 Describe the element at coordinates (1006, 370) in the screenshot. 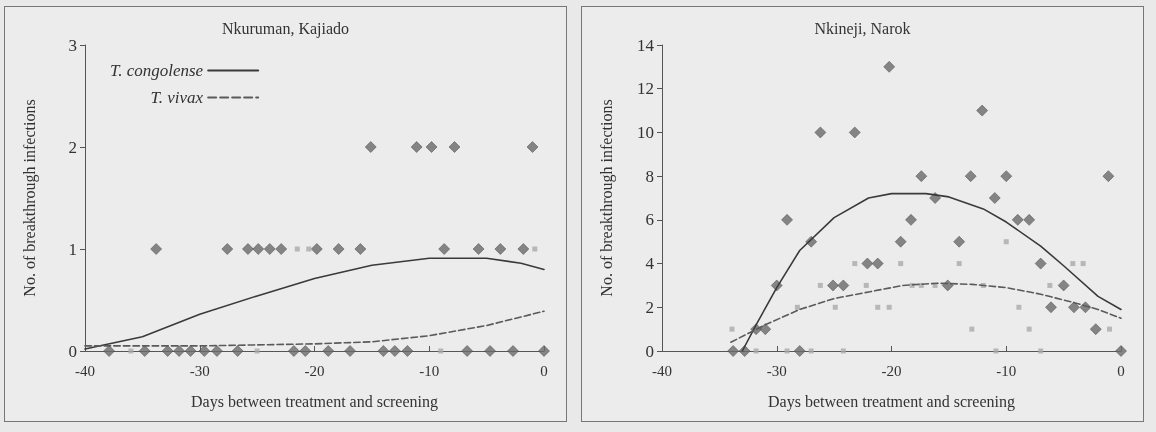

I see `x-tick-label: -10` at that location.